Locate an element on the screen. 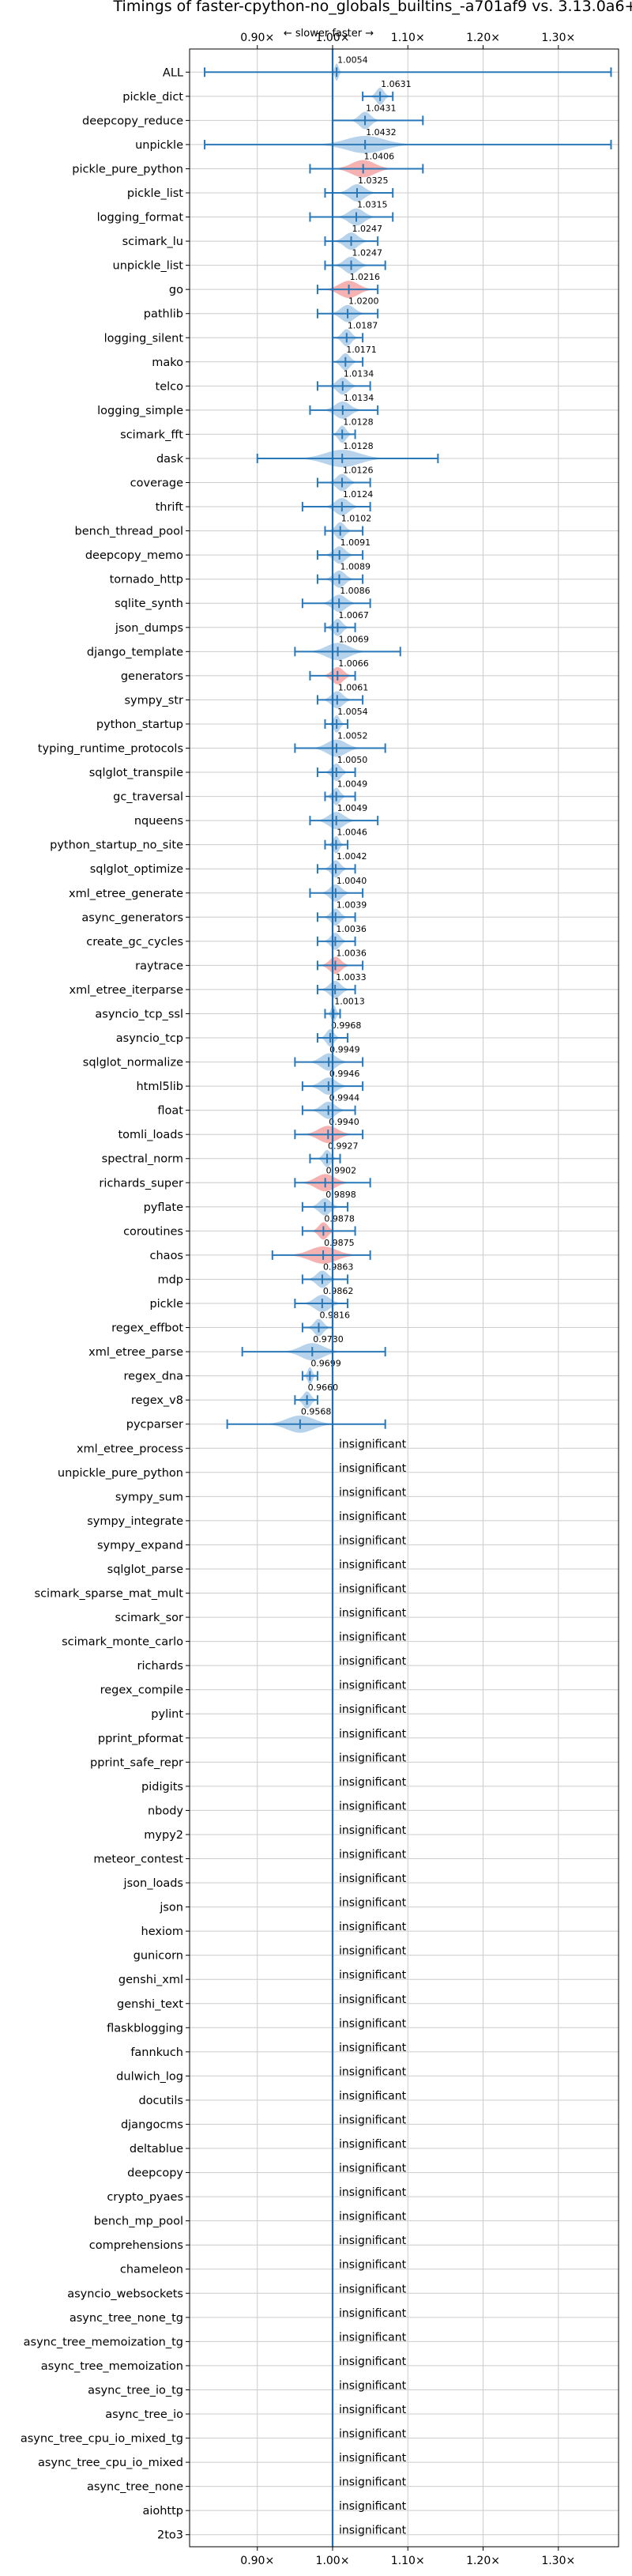 Image resolution: width=632 pixels, height=2576 pixels. benchmark-label: pickle_pure_python is located at coordinates (127, 169).